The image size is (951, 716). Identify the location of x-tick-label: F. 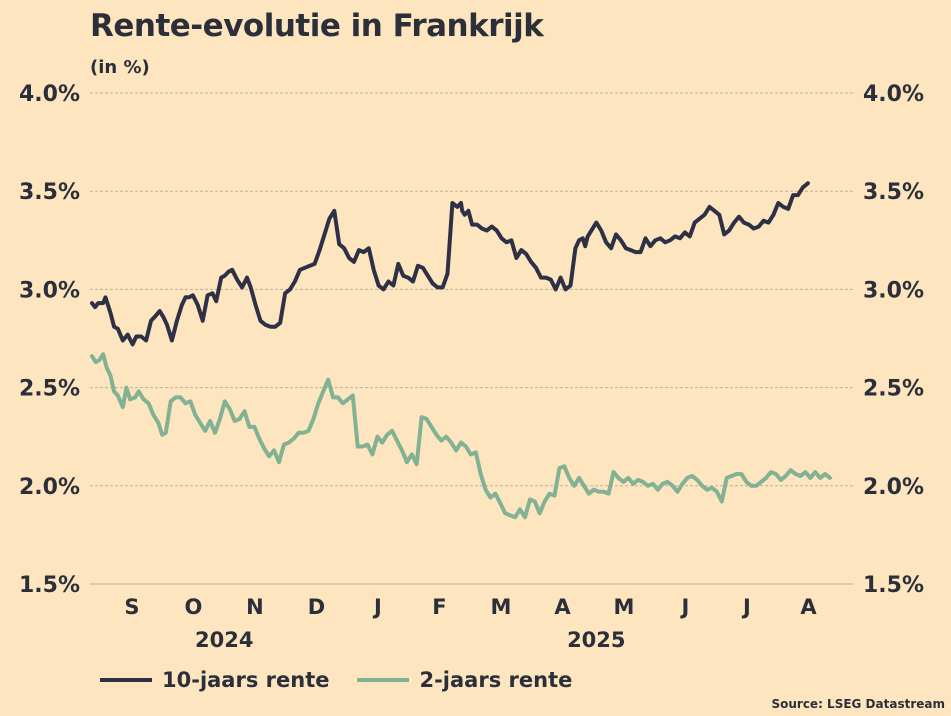
(439, 607).